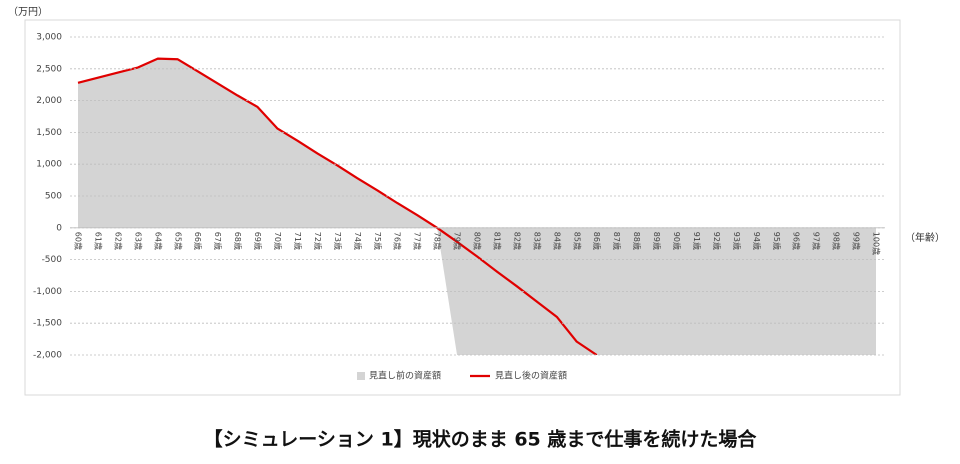 The width and height of the screenshot is (960, 464). I want to click on x-tick-label: 87歳, so click(617, 241).